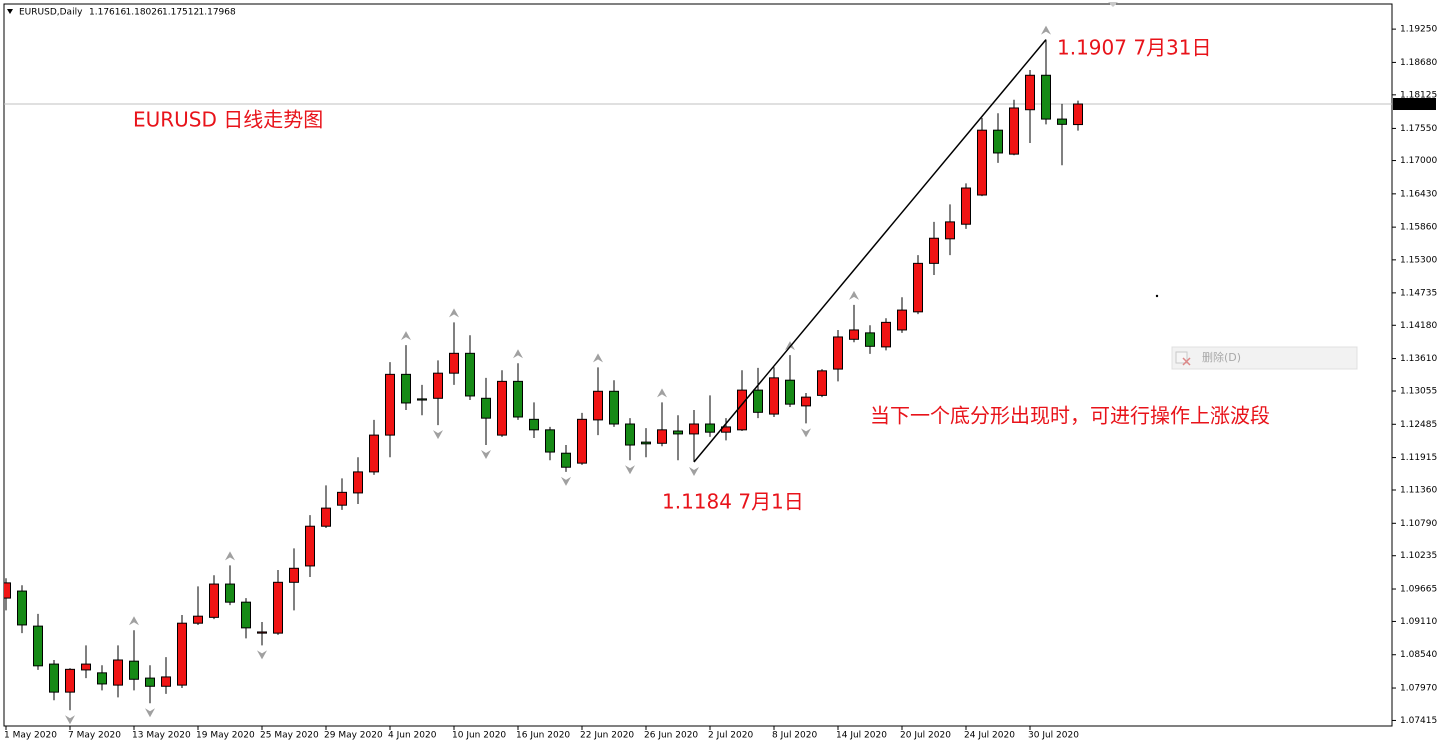 Image resolution: width=1440 pixels, height=748 pixels. I want to click on header-open: 1.17616, so click(107, 13).